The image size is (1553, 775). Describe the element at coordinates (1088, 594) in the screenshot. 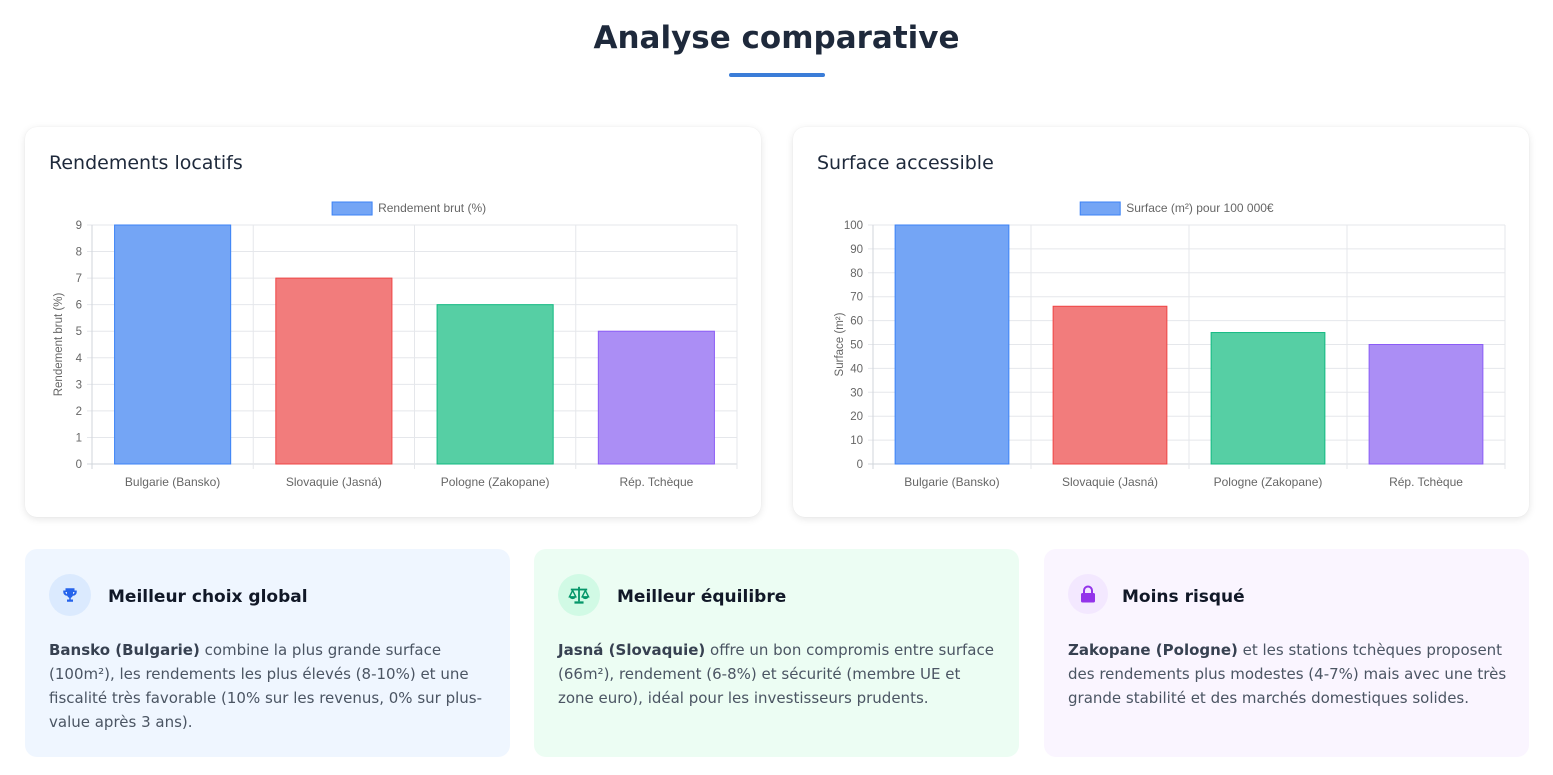

I see `lock-icon` at that location.